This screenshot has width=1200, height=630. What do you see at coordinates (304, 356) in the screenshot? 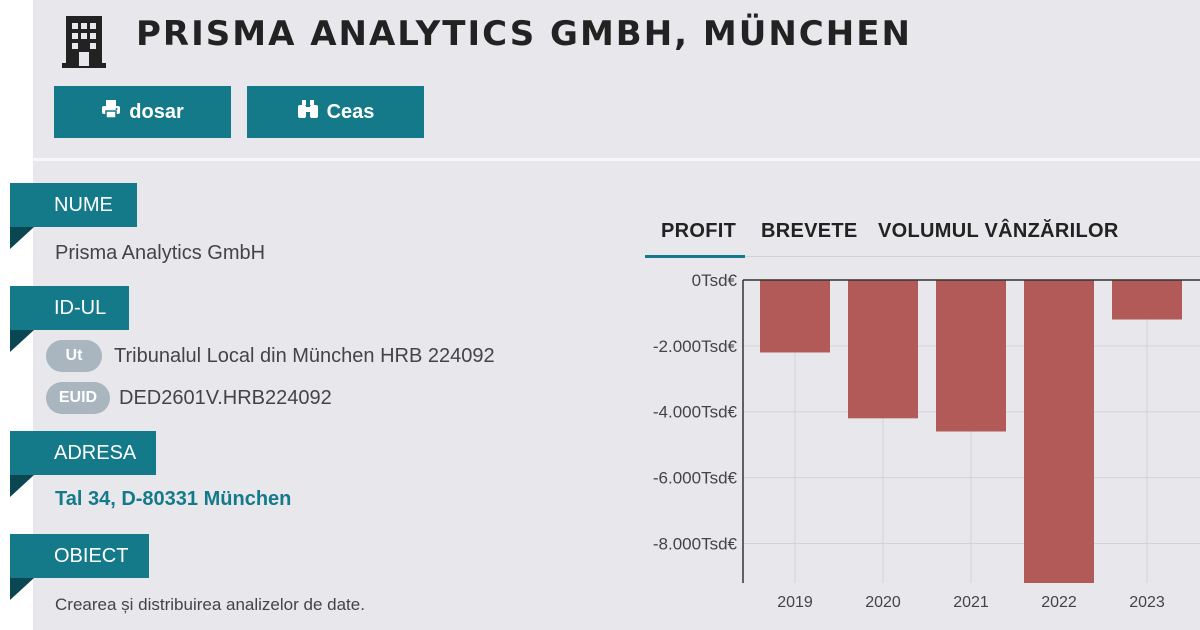
I see `register-number: Tribunalul Local din München HRB 224092` at bounding box center [304, 356].